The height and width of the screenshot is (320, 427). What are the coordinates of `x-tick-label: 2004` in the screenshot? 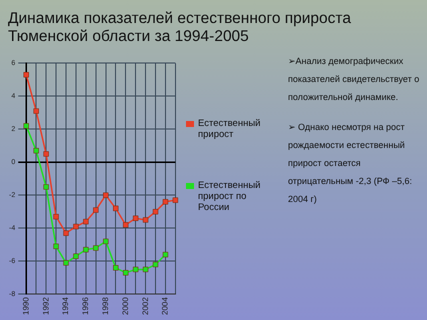 It's located at (165, 305).